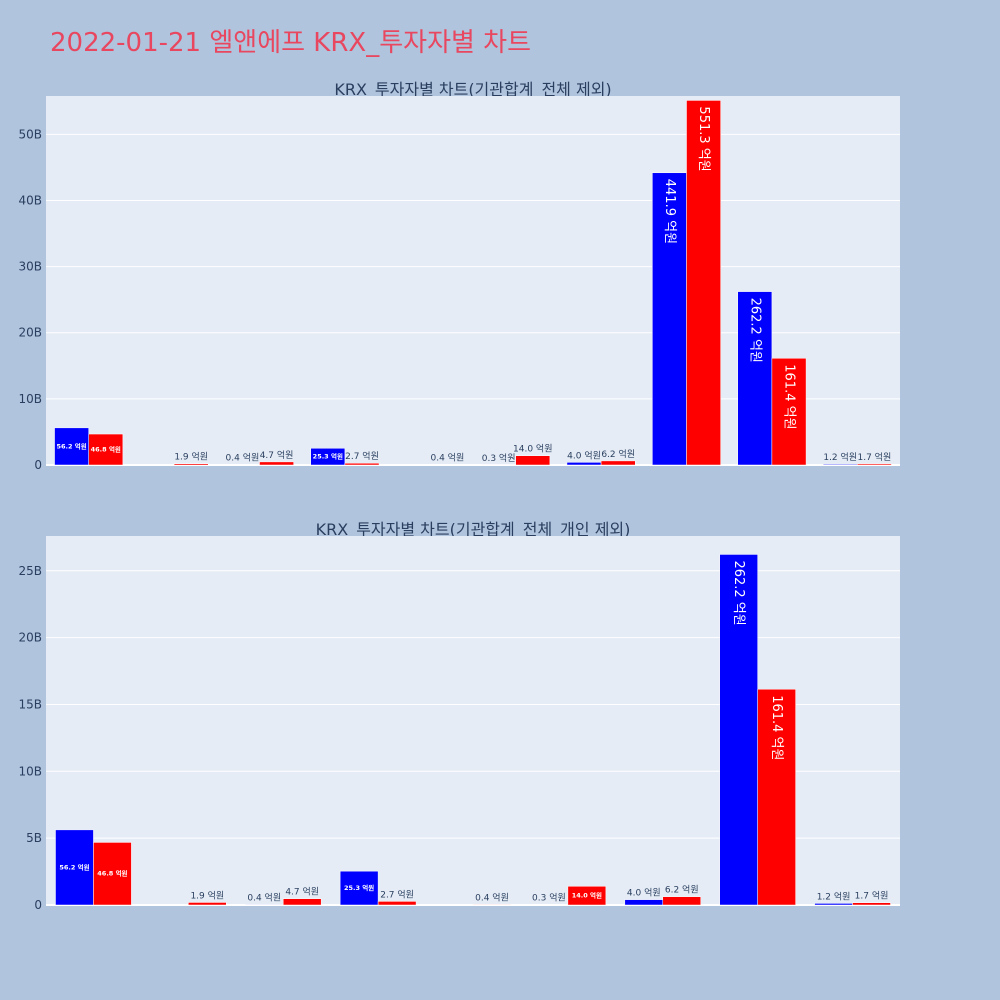  What do you see at coordinates (473, 530) in the screenshot?
I see `chart-title: KRX_투자자별 차트(기관합계_전체_개인 제외)` at bounding box center [473, 530].